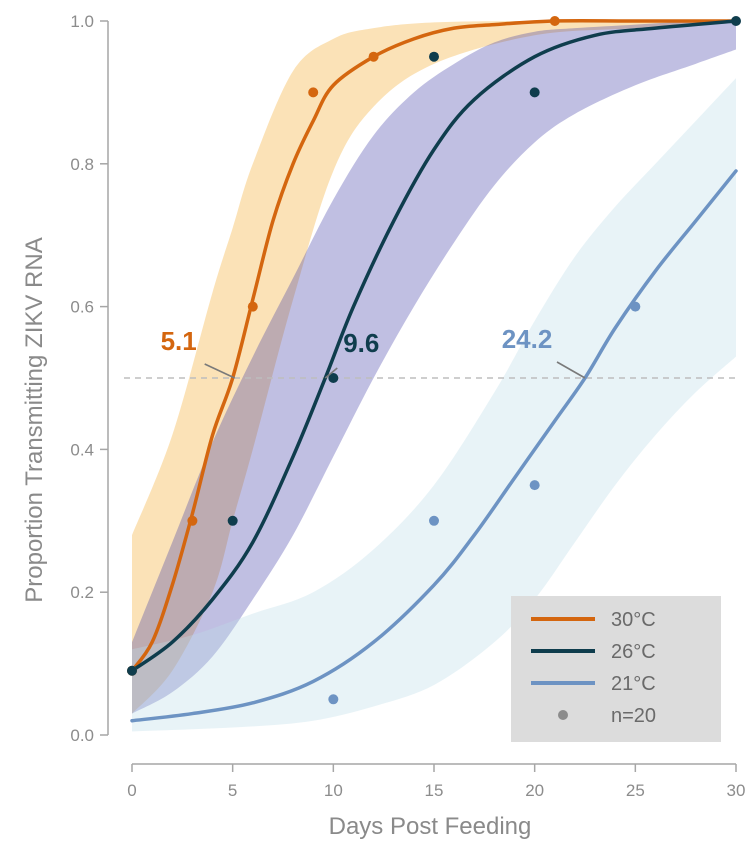 This screenshot has width=752, height=842. What do you see at coordinates (232, 790) in the screenshot?
I see `x-tick-label: 5` at bounding box center [232, 790].